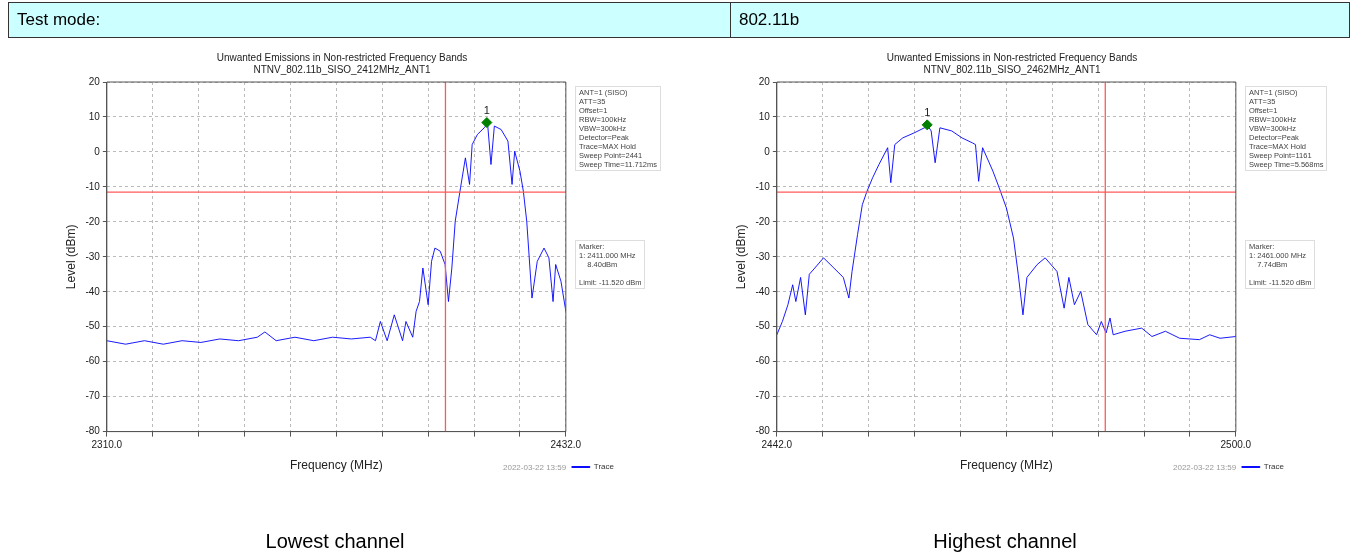 Image resolution: width=1357 pixels, height=557 pixels. Describe the element at coordinates (335, 541) in the screenshot. I see `text: Lowest channel` at that location.